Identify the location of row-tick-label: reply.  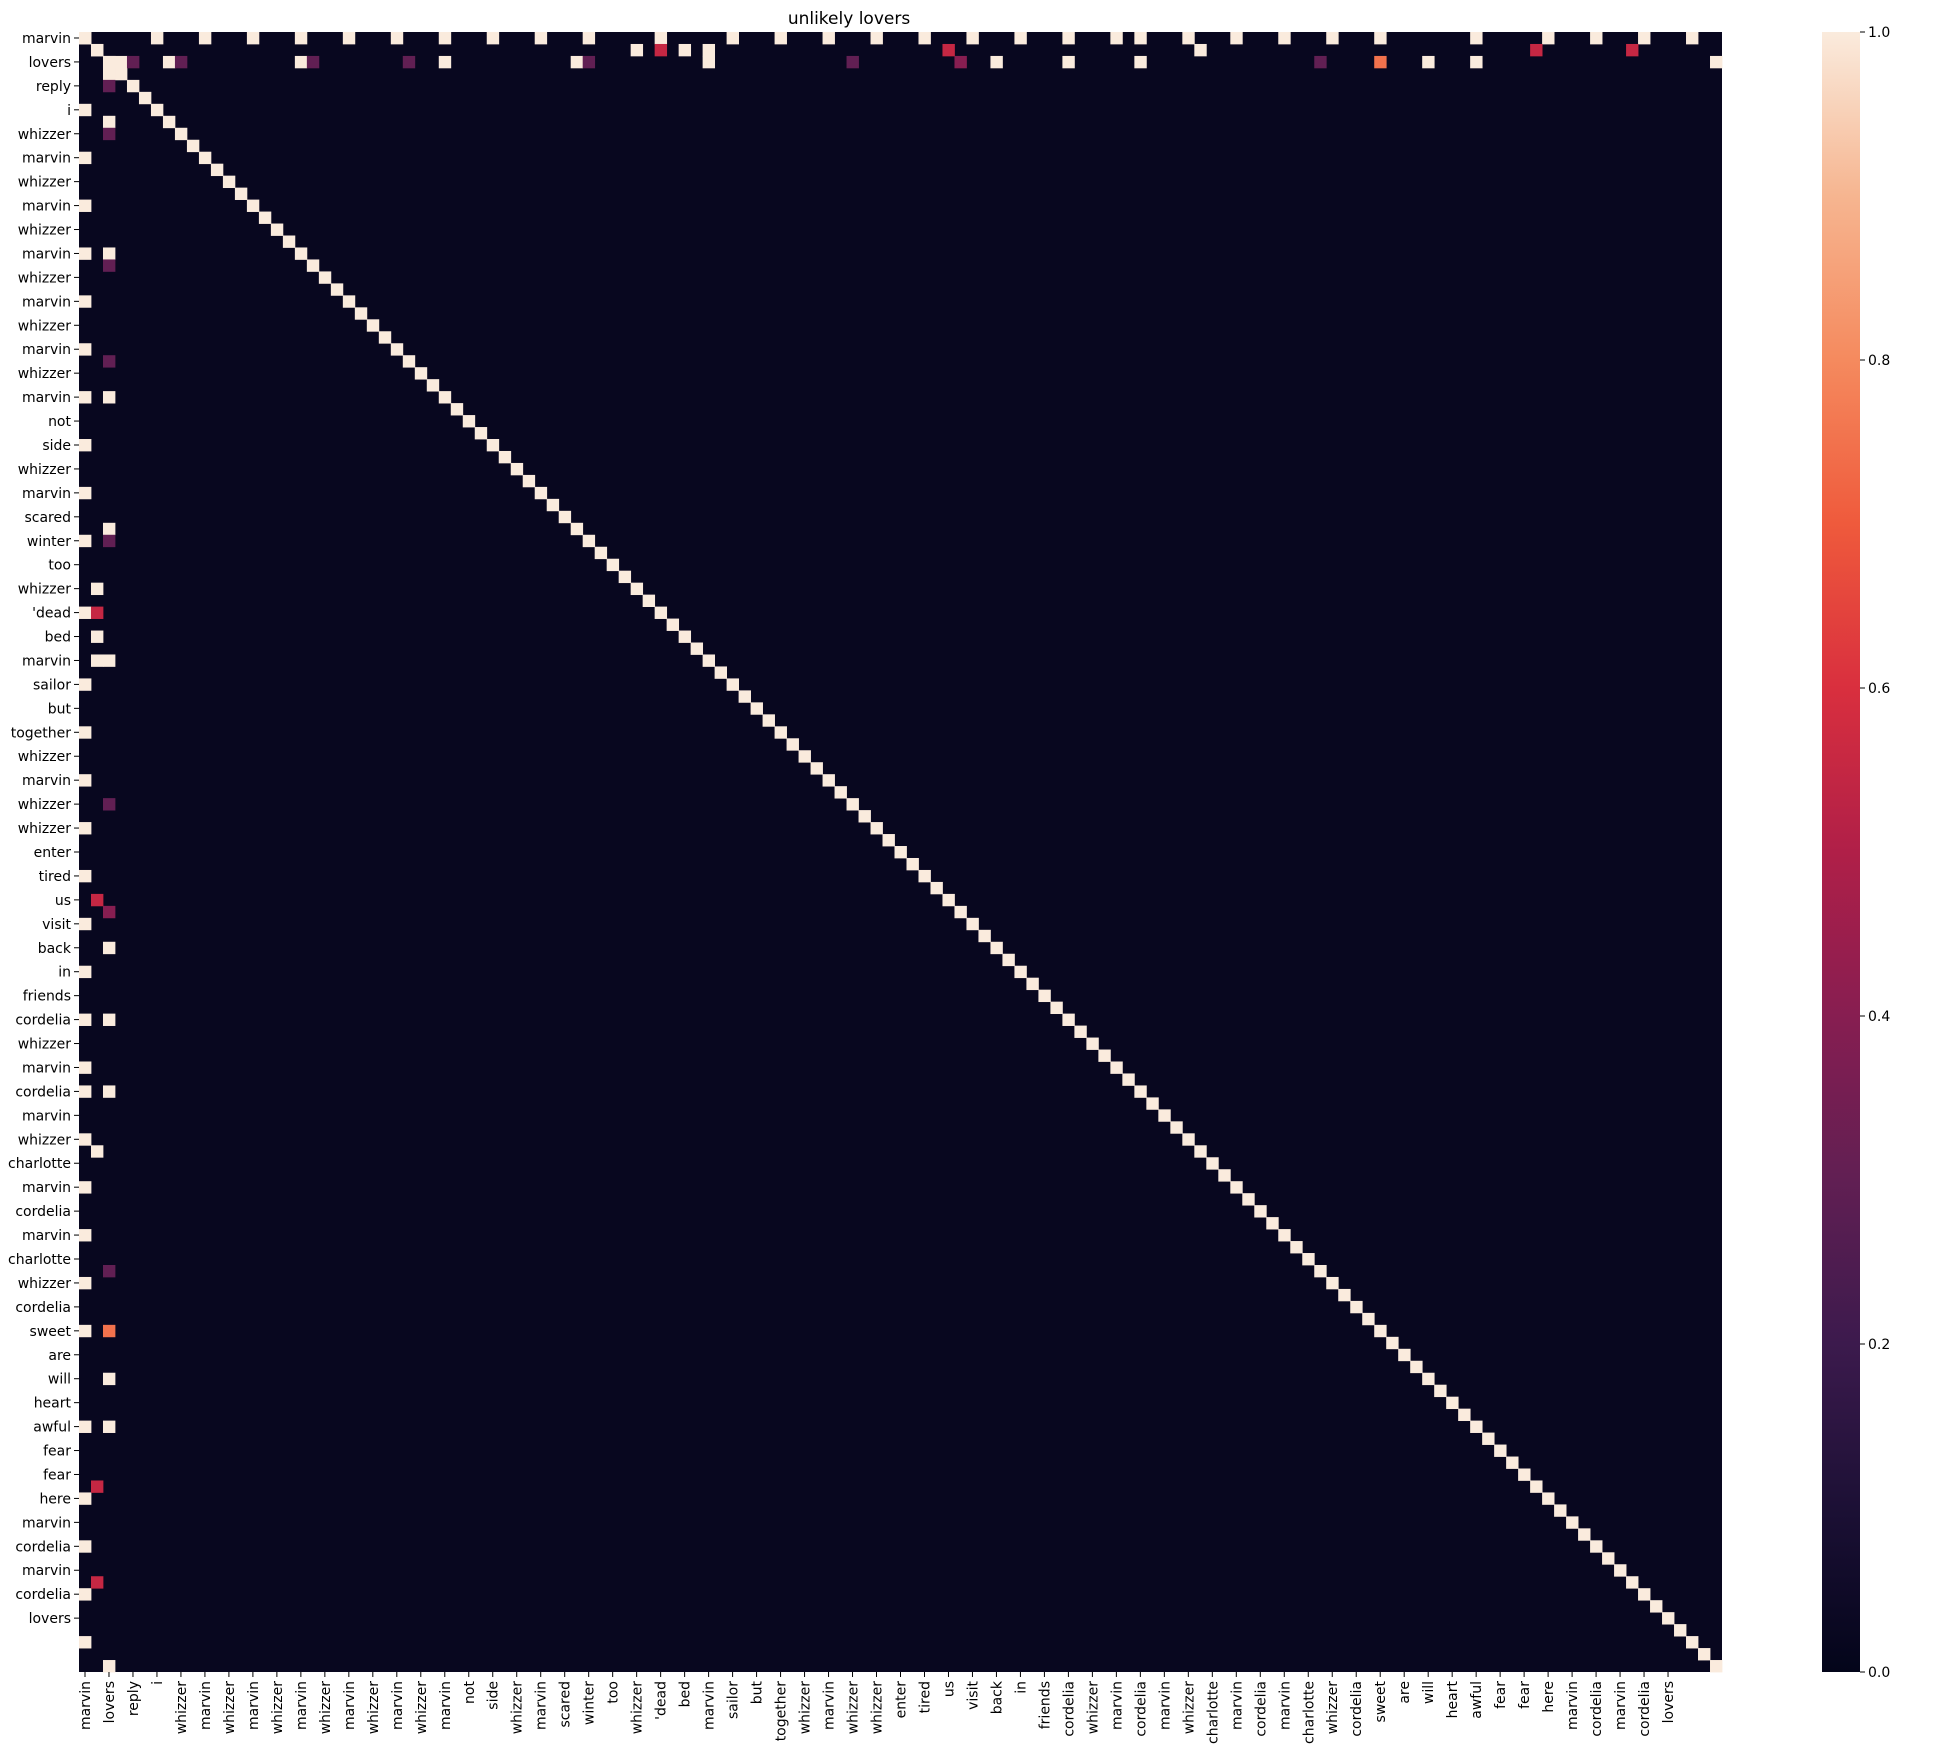
(53, 87).